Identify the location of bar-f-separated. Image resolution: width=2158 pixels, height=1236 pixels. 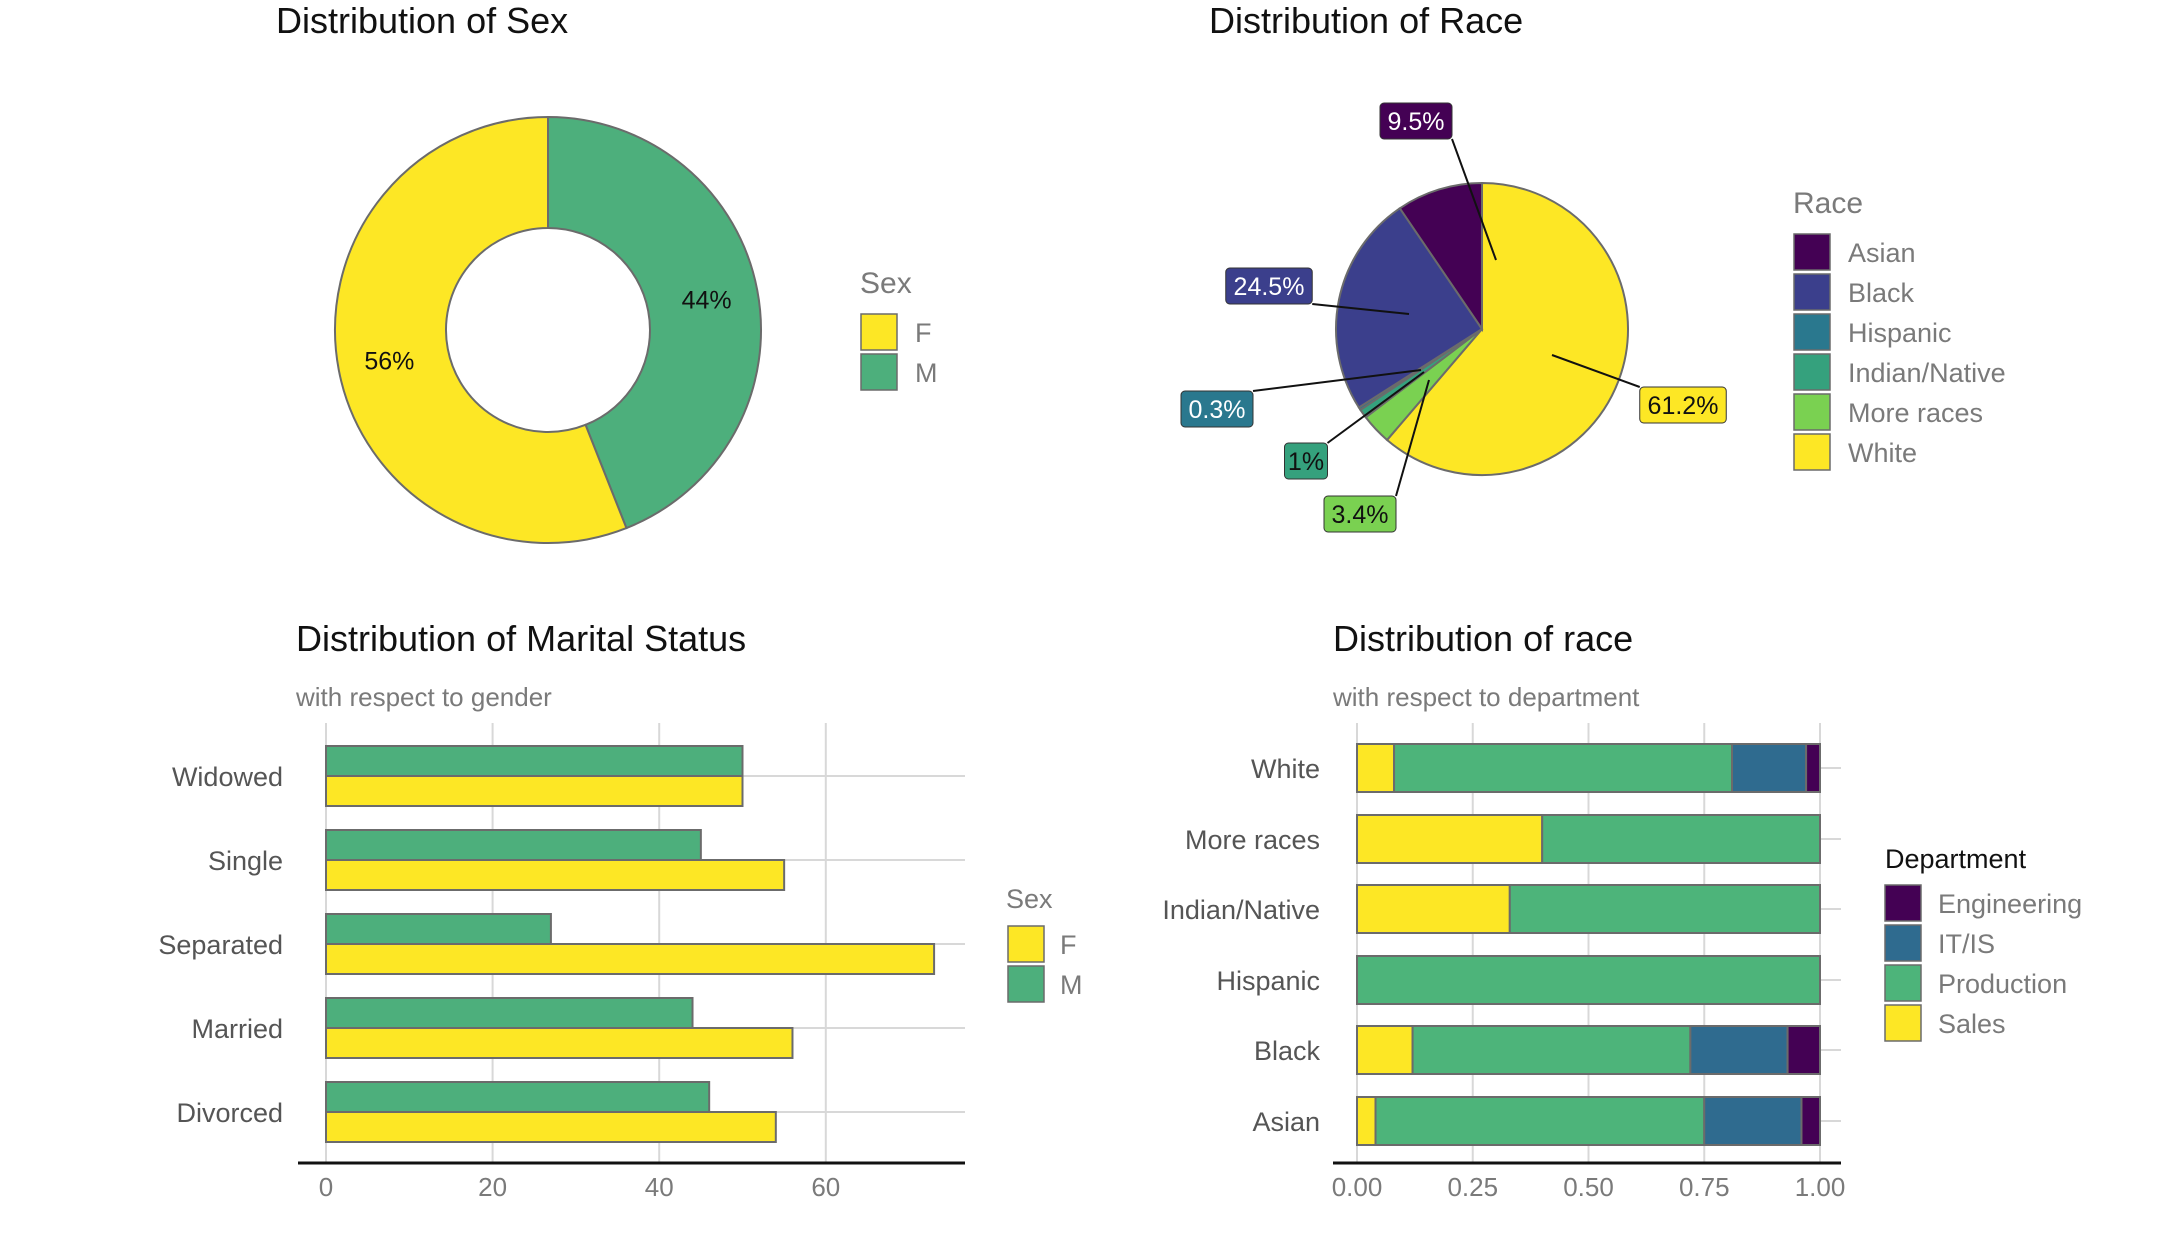
(630, 959).